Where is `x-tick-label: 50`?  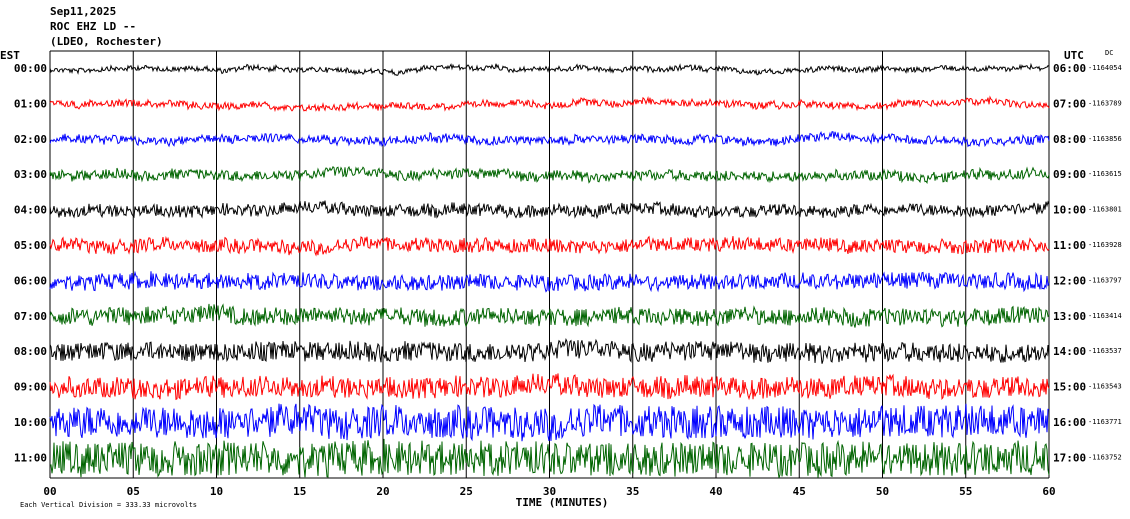
x-tick-label: 50 is located at coordinates (882, 491).